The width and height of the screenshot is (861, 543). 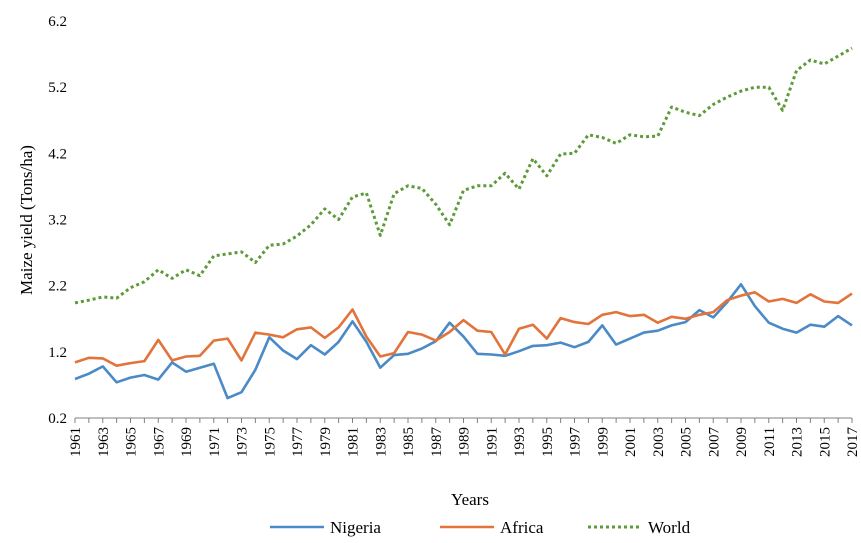 What do you see at coordinates (187, 442) in the screenshot?
I see `x-tick-label: 1969` at bounding box center [187, 442].